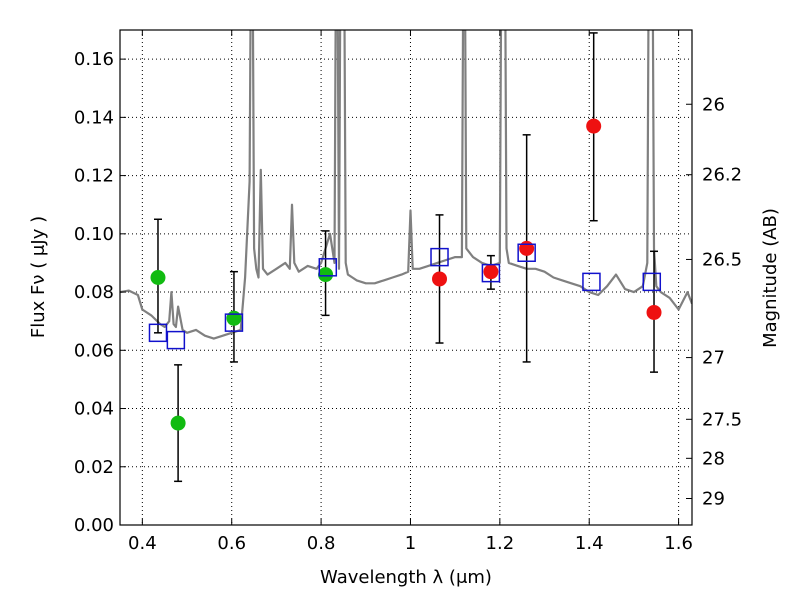  What do you see at coordinates (722, 419) in the screenshot?
I see `y-right-tick-label: 27.5` at bounding box center [722, 419].